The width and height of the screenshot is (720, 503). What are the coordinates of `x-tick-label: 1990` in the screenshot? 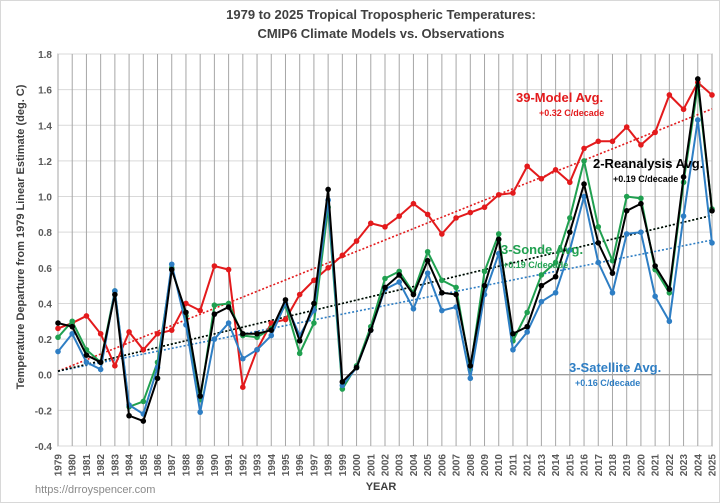 It's located at (215, 465).